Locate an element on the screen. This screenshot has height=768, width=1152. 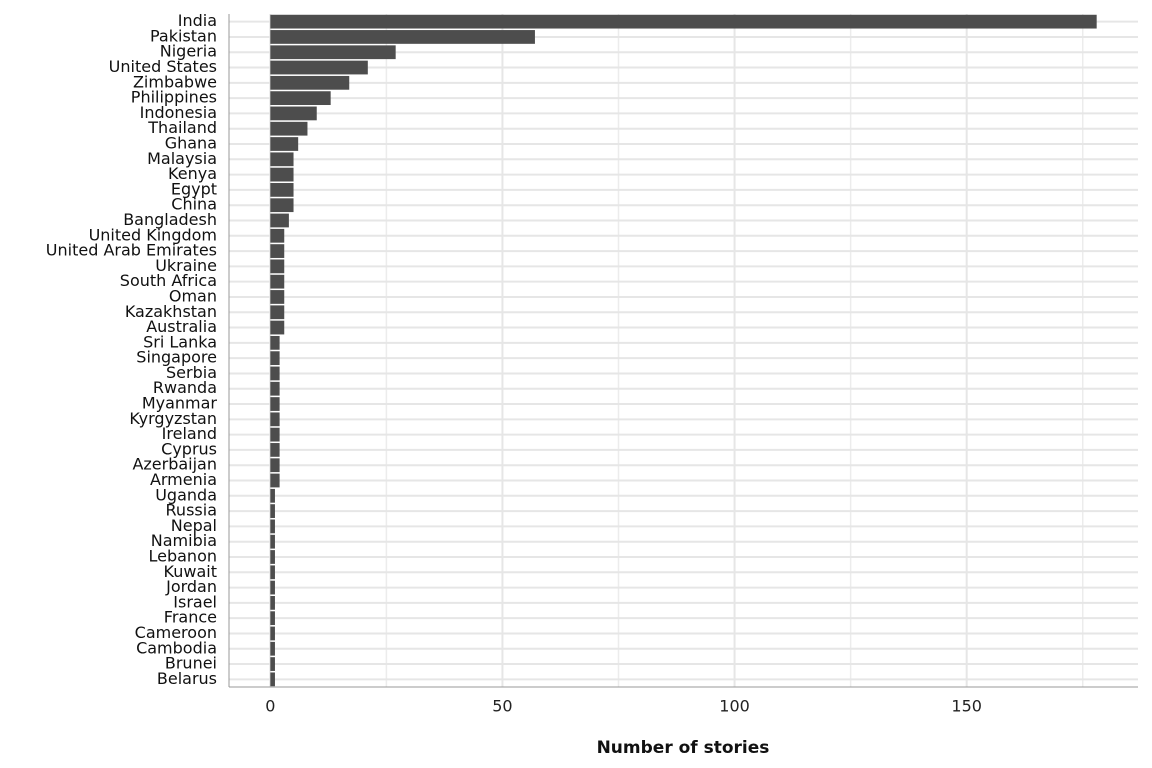
x-tick-label: 150 is located at coordinates (966, 706).